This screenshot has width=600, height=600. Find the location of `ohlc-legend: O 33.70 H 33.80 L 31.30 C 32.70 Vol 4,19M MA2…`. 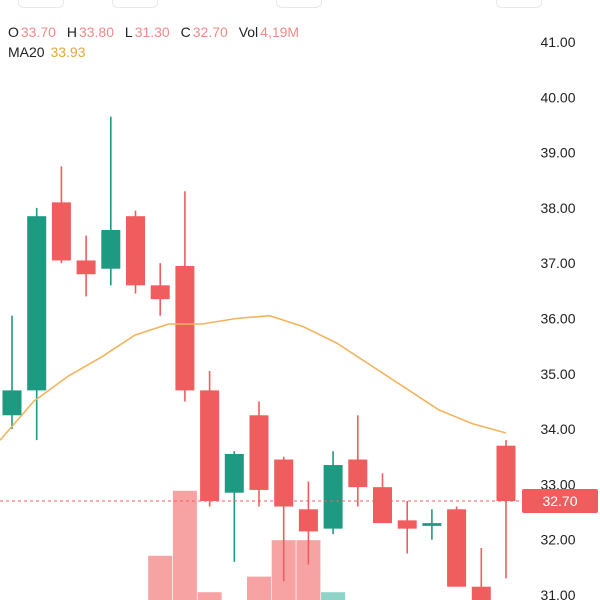

ohlc-legend: O 33.70 H 33.80 L 31.30 C 32.70 Vol 4,19M MA2… is located at coordinates (157, 42).